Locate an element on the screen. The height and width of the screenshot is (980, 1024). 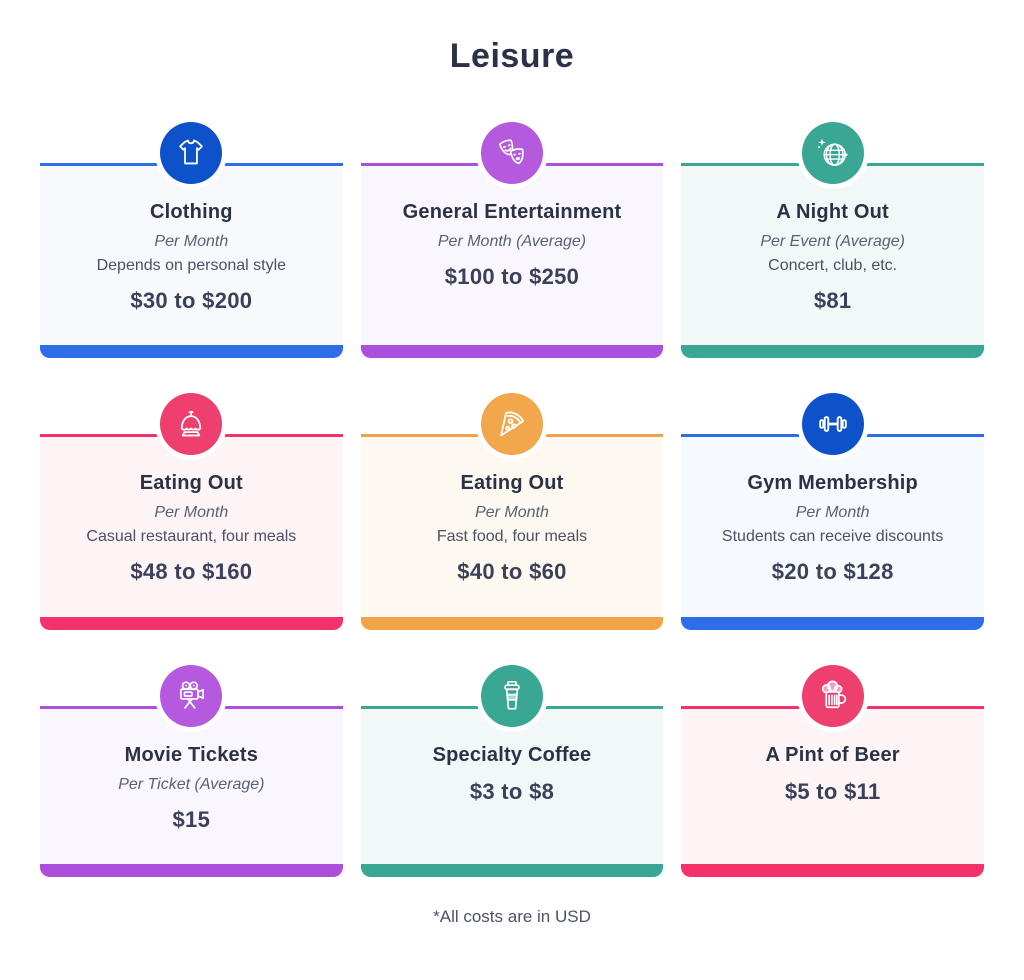
card-title: General Entertainment is located at coordinates (512, 211).